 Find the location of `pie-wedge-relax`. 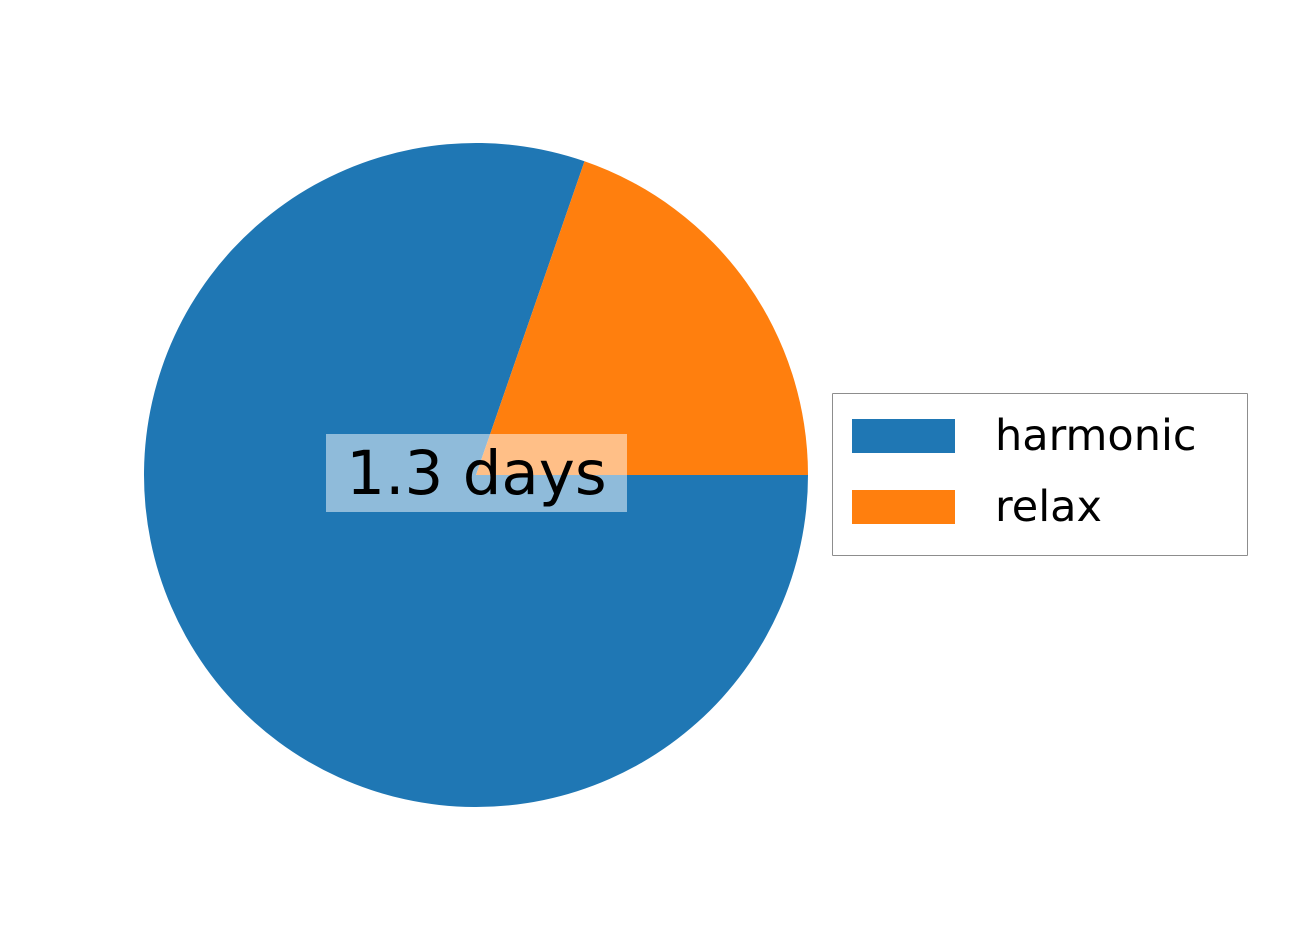

pie-wedge-relax is located at coordinates (642, 318).